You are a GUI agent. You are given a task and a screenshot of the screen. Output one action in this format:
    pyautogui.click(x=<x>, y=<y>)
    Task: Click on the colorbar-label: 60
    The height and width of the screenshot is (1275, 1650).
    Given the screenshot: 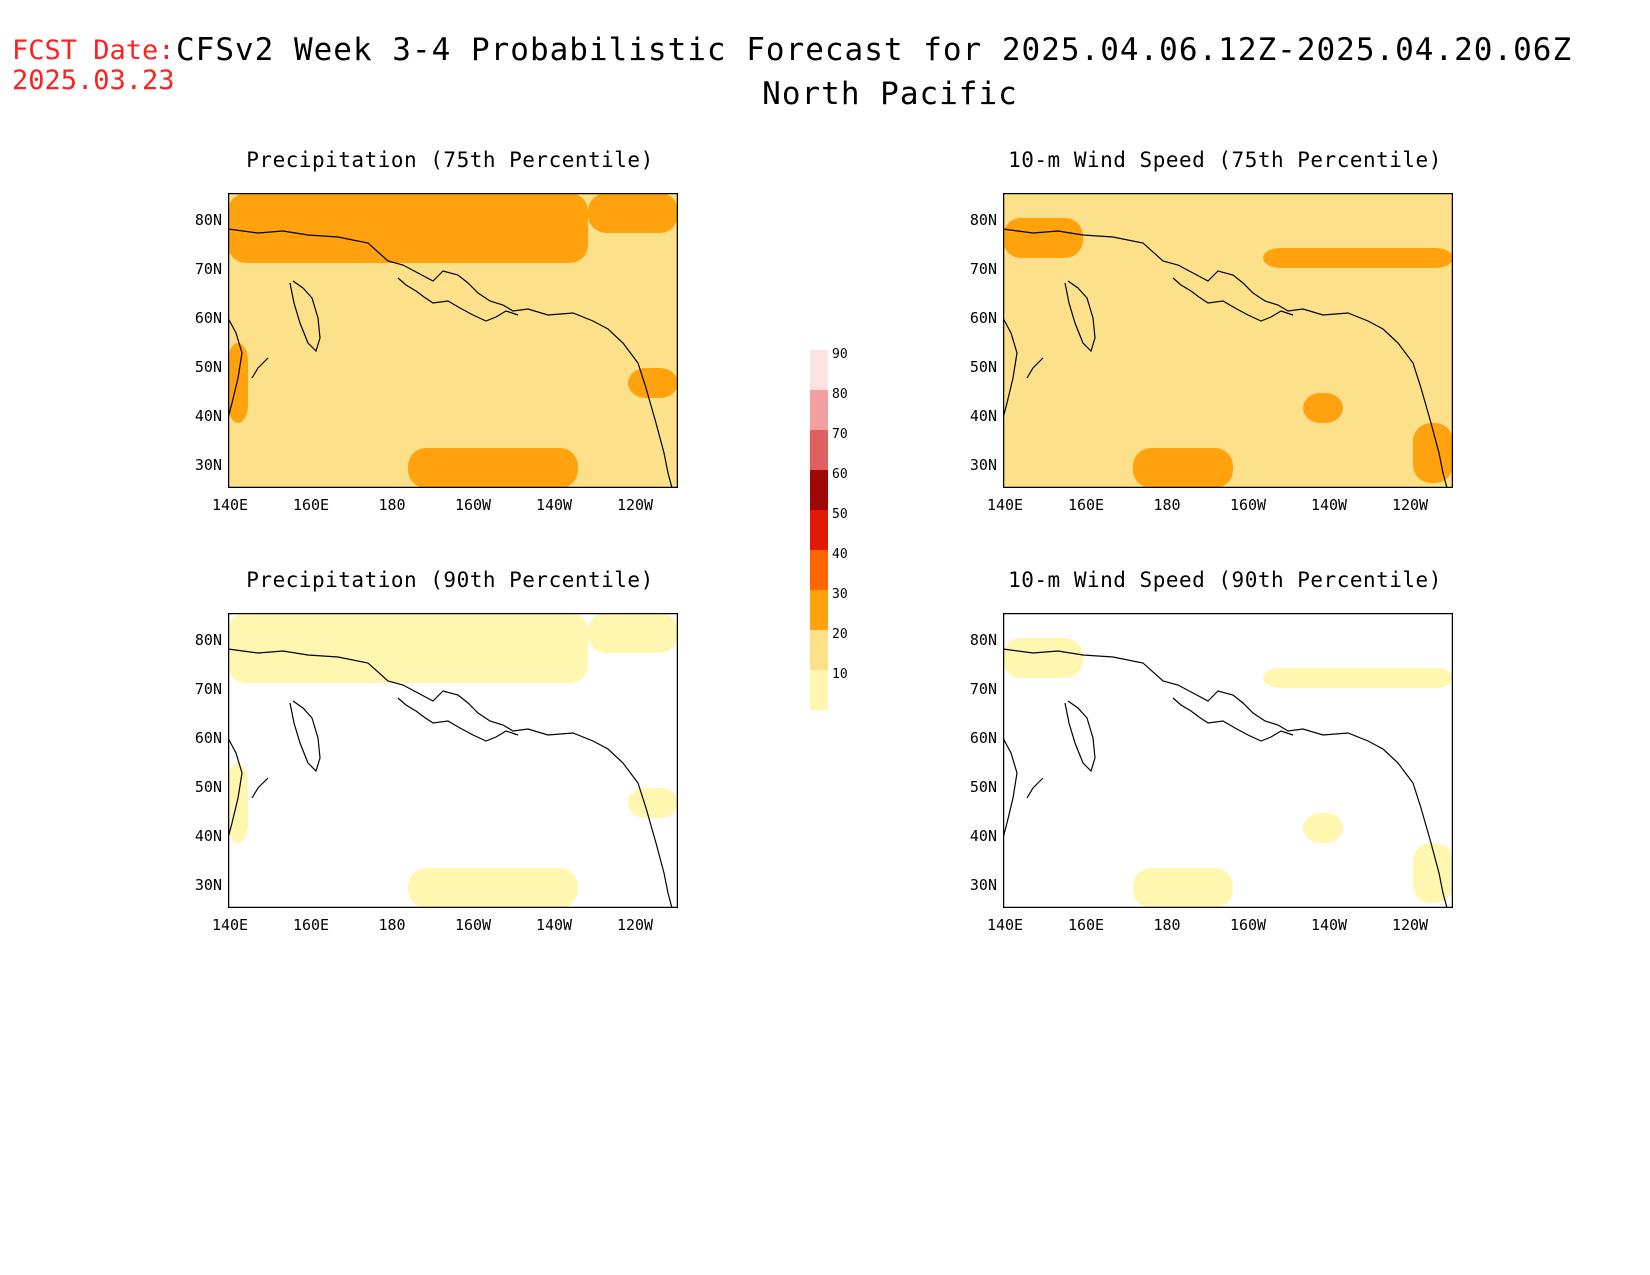 What is the action you would take?
    pyautogui.click(x=840, y=474)
    